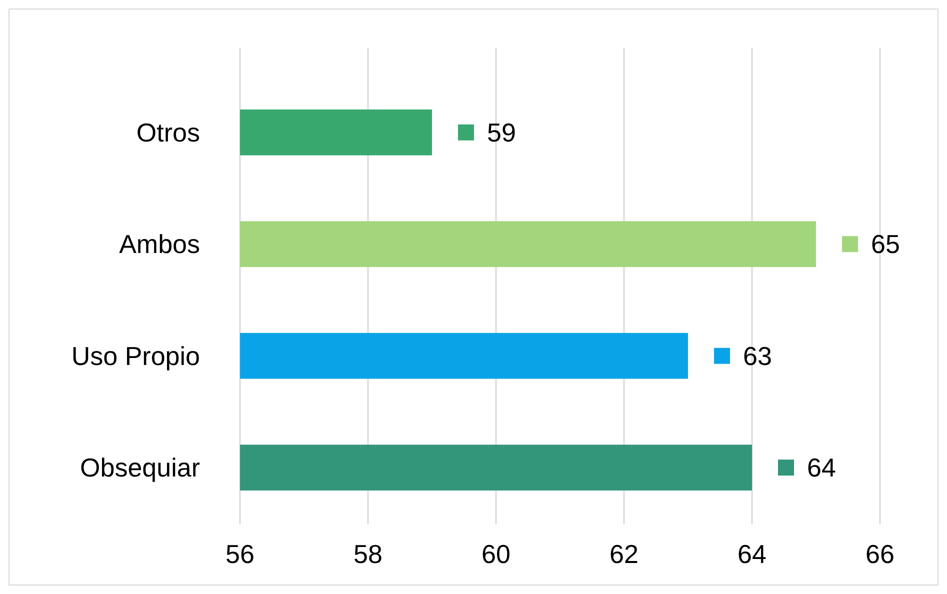 Image resolution: width=947 pixels, height=594 pixels. Describe the element at coordinates (624, 554) in the screenshot. I see `x-tick-label: 62` at that location.